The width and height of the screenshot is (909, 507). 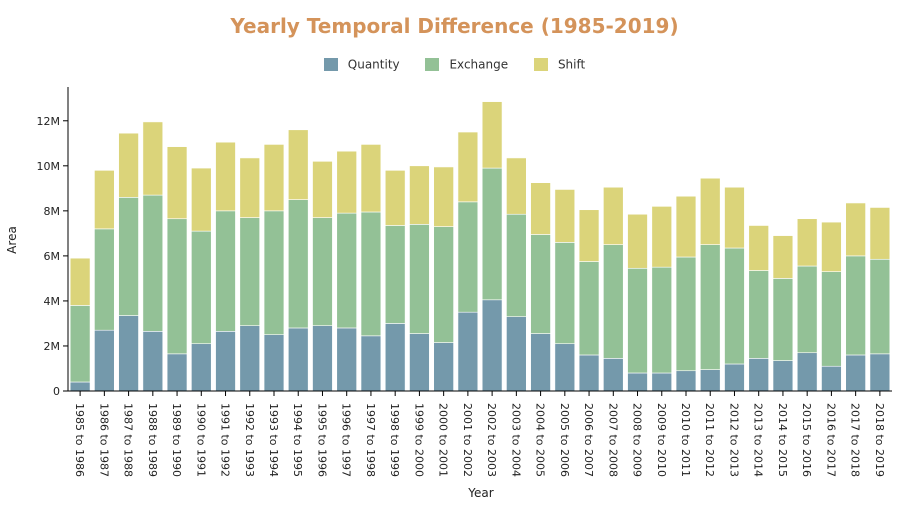 I want to click on legend-item-exchange: Exchange, so click(x=466, y=64).